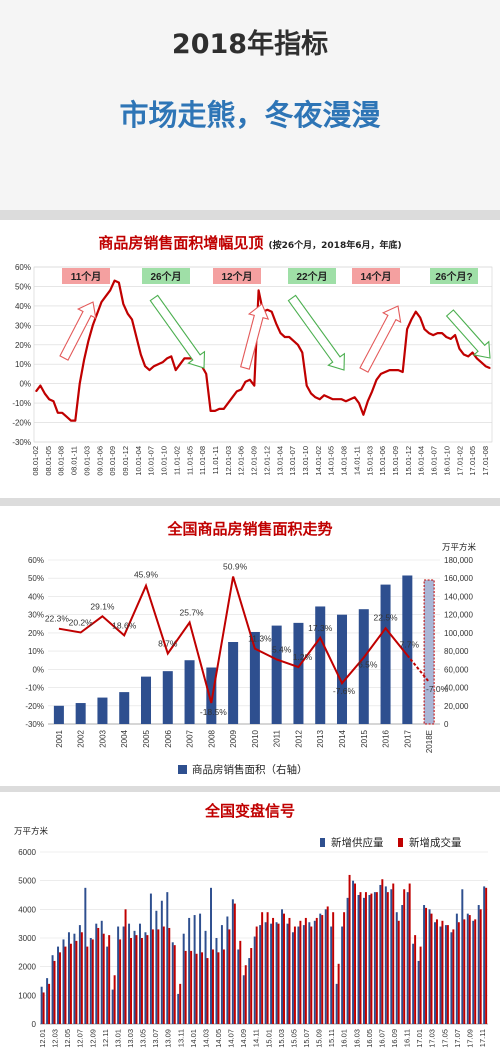  Describe the element at coordinates (86, 276) in the screenshot. I see `chart1-annotation-label: 11个月` at that location.